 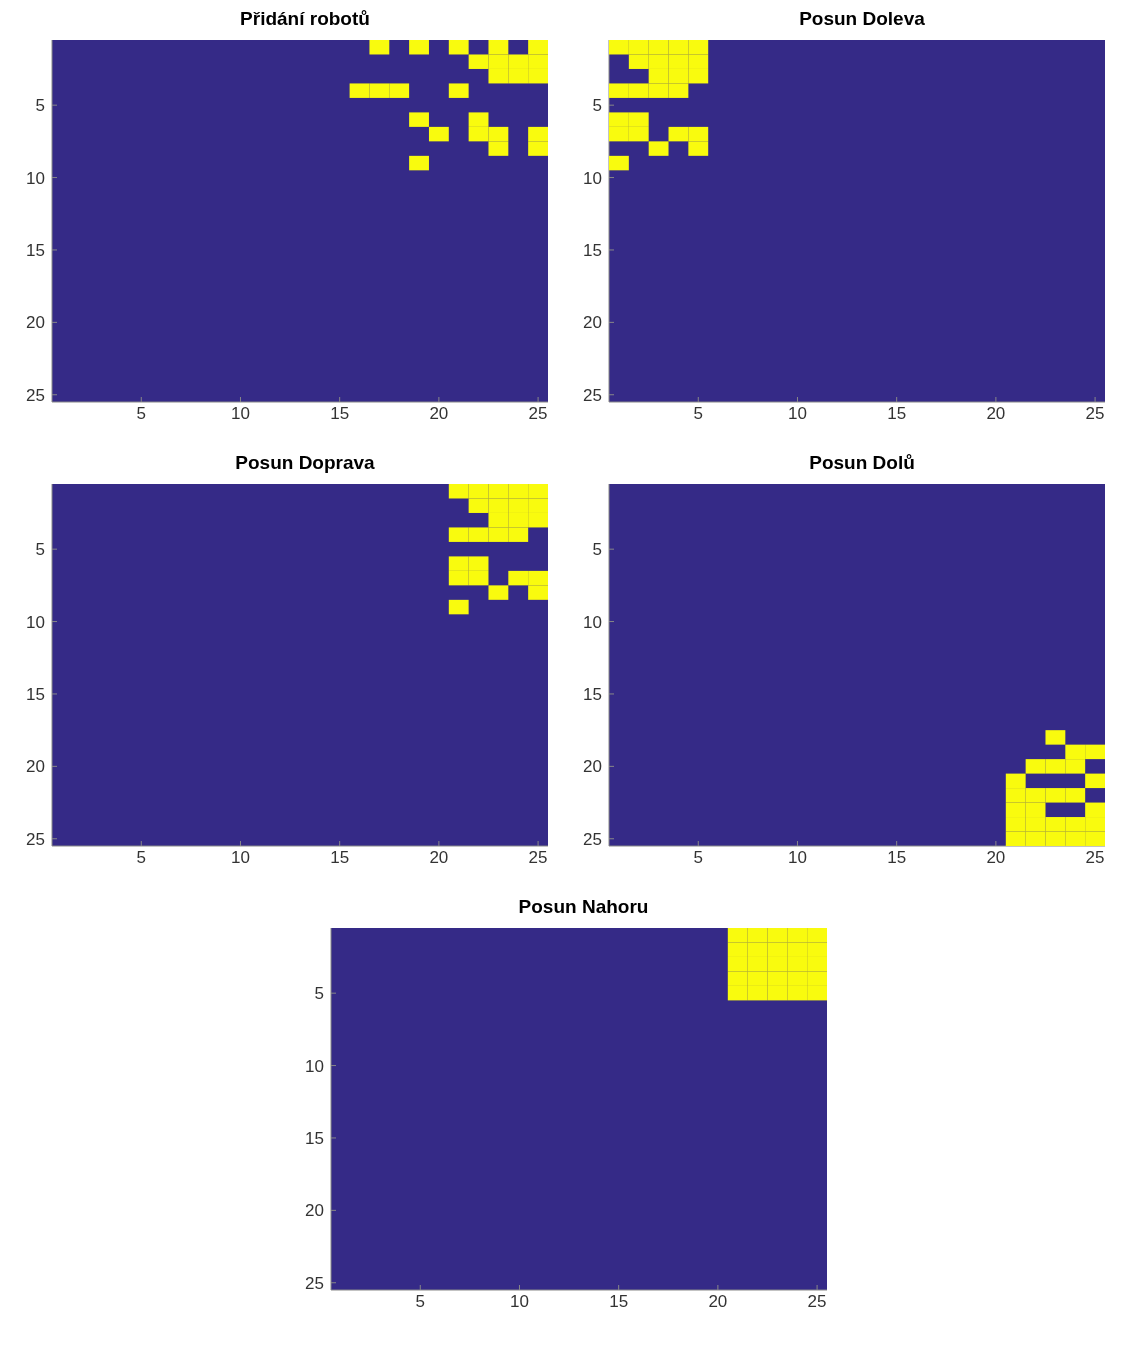 I want to click on chart-title: Posun Doprava, so click(x=305, y=463).